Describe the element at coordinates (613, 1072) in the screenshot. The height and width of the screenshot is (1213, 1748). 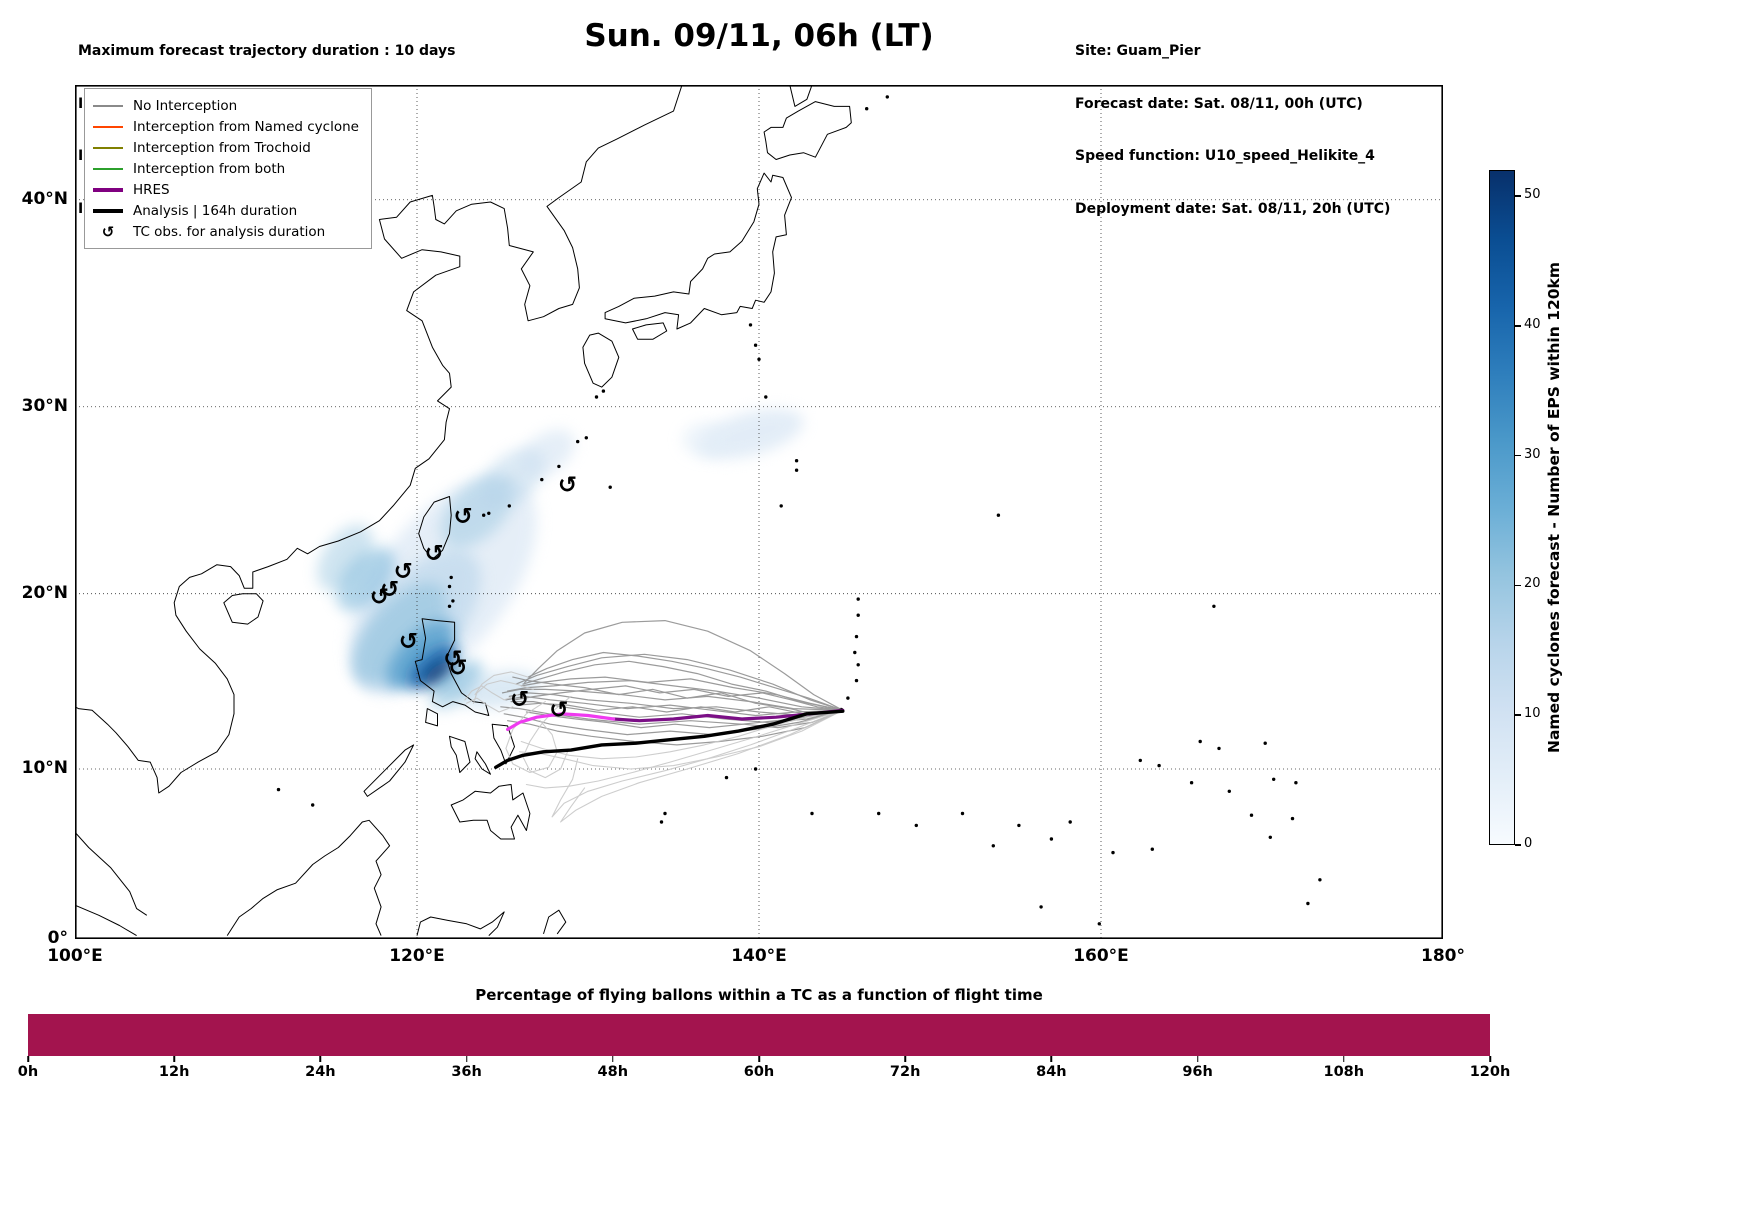
I see `bottom-axis-tick-label: 48h` at that location.